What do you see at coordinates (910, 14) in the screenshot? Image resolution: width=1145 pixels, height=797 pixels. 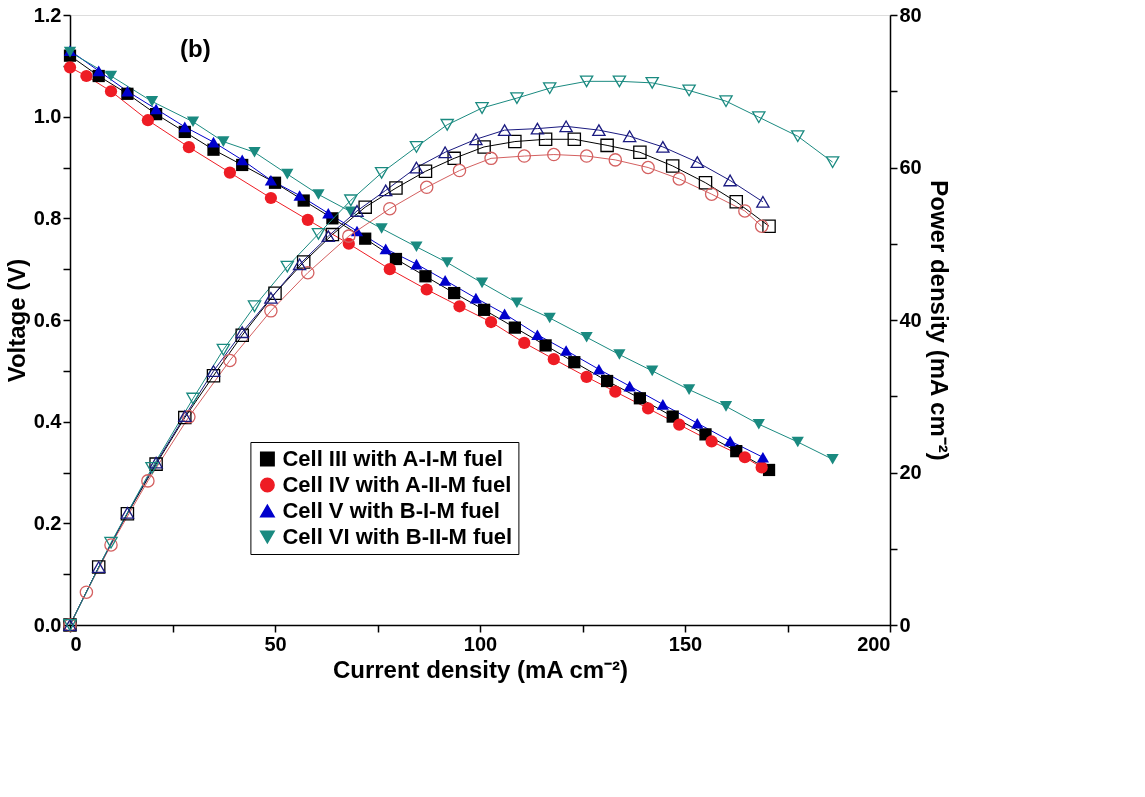 I see `y2-tick-label: 80` at bounding box center [910, 14].